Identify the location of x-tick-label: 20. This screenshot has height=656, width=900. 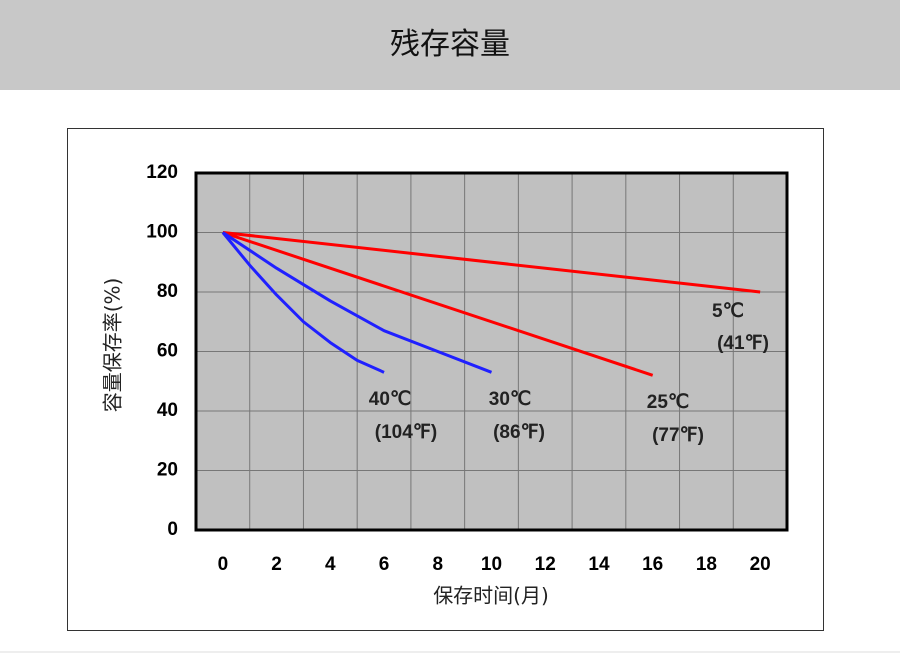
(760, 564).